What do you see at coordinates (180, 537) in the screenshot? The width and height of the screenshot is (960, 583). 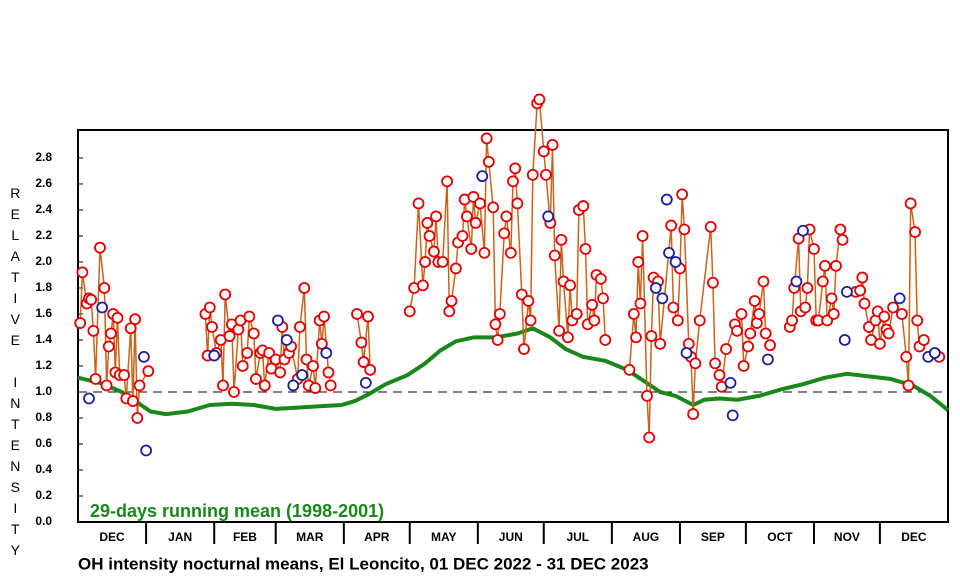 I see `x-tick-label: JAN` at bounding box center [180, 537].